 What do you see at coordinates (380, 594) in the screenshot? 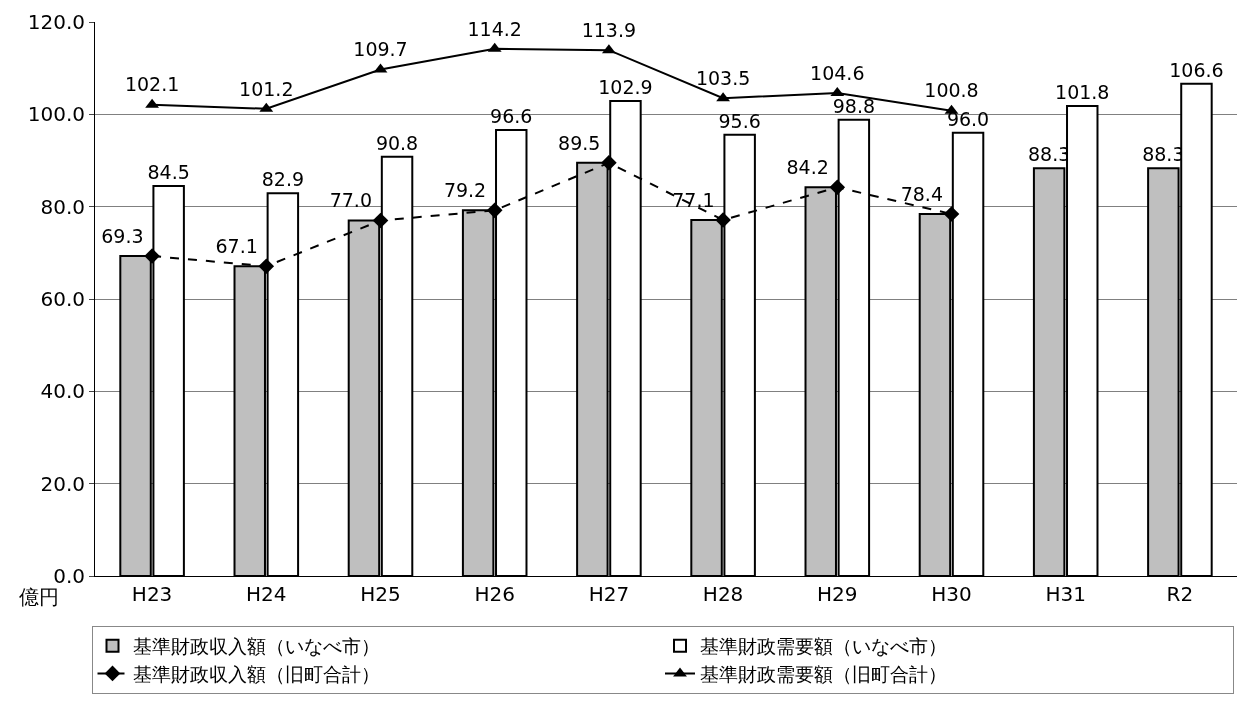
I see `x-tick-label: H25` at bounding box center [380, 594].